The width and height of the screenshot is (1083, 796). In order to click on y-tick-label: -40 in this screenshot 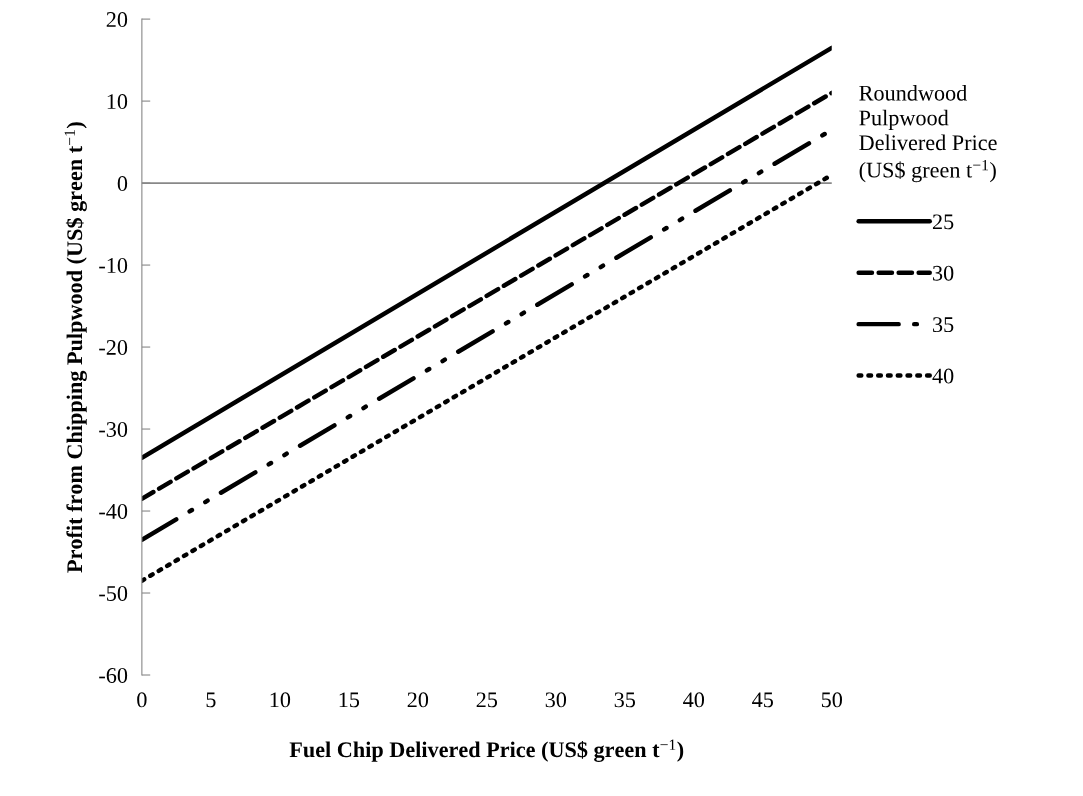, I will do `click(113, 511)`.